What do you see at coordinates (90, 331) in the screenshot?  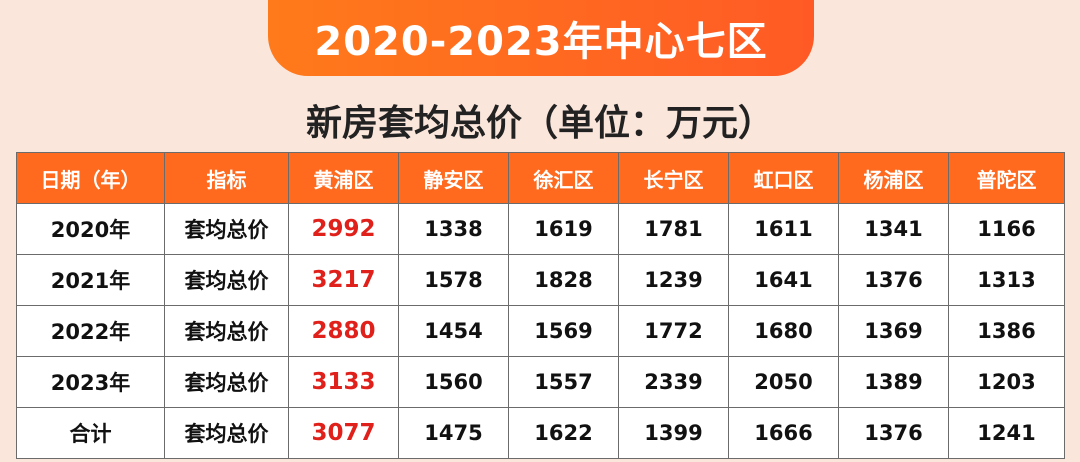 I see `row-year: 2022年` at bounding box center [90, 331].